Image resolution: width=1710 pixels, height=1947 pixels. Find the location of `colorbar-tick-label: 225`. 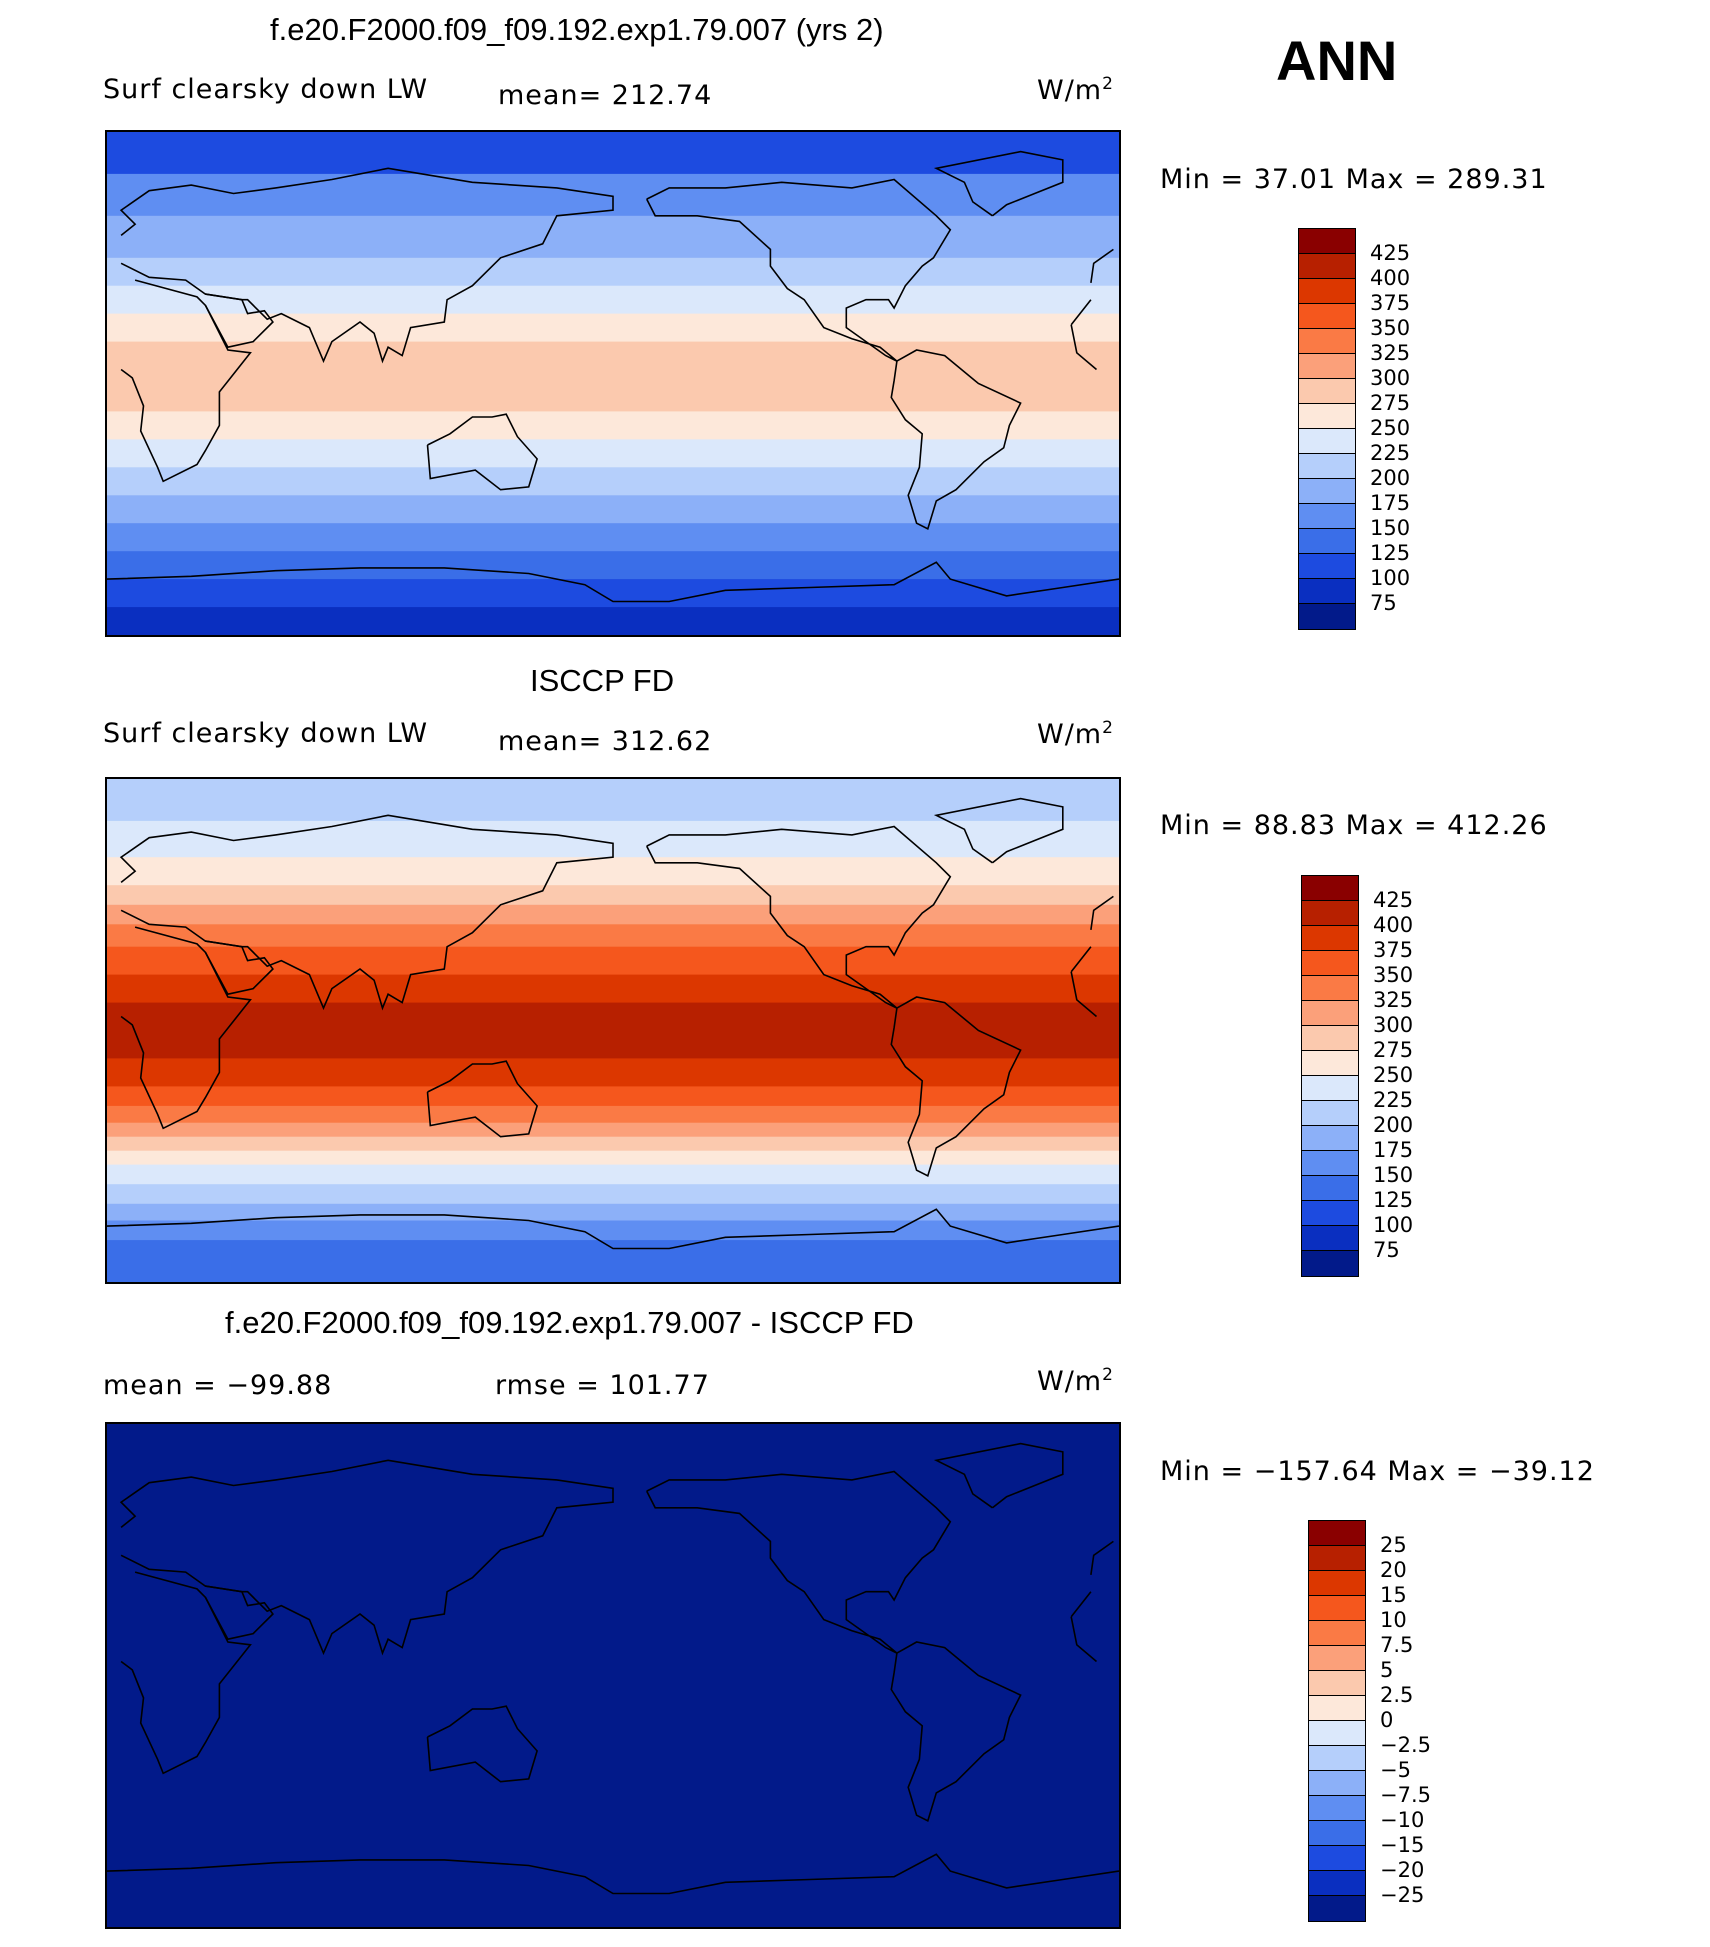

colorbar-tick-label: 225 is located at coordinates (1393, 1100).